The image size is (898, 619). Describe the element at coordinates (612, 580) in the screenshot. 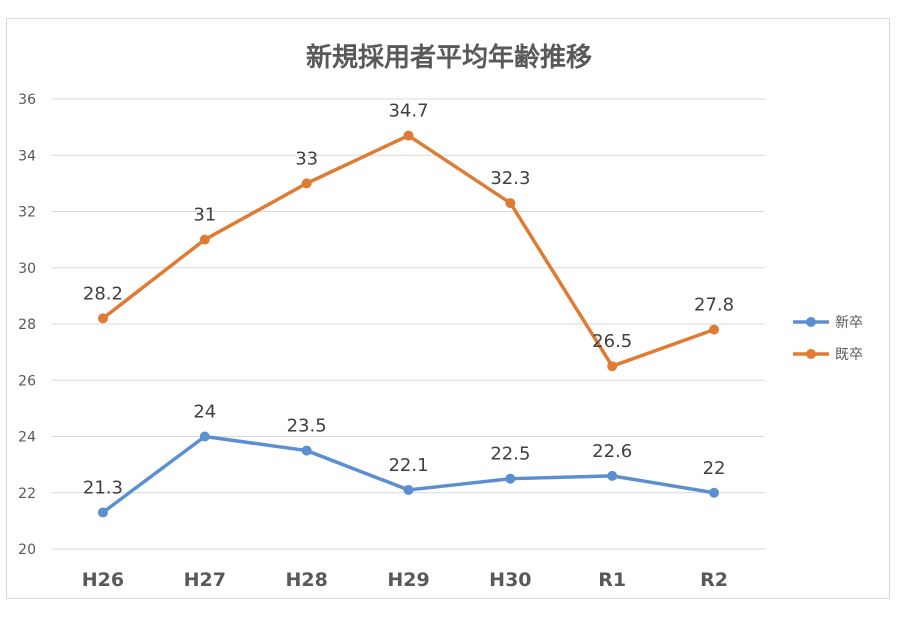

I see `x-tick-label: R1` at that location.